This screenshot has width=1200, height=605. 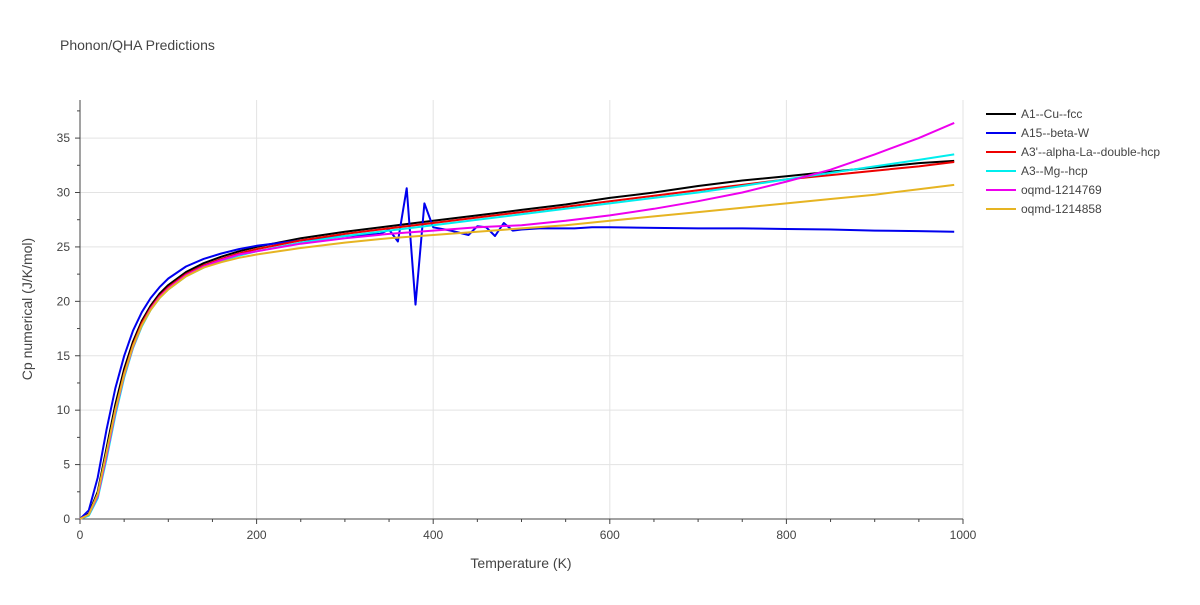 What do you see at coordinates (1061, 209) in the screenshot?
I see `legend-item-label: oqmd-1214858` at bounding box center [1061, 209].